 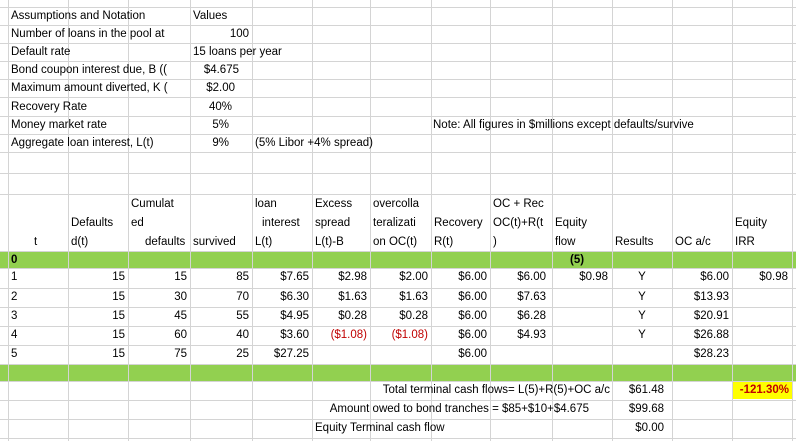 What do you see at coordinates (711, 297) in the screenshot?
I see `oc-ac-cell: $13.93` at bounding box center [711, 297].